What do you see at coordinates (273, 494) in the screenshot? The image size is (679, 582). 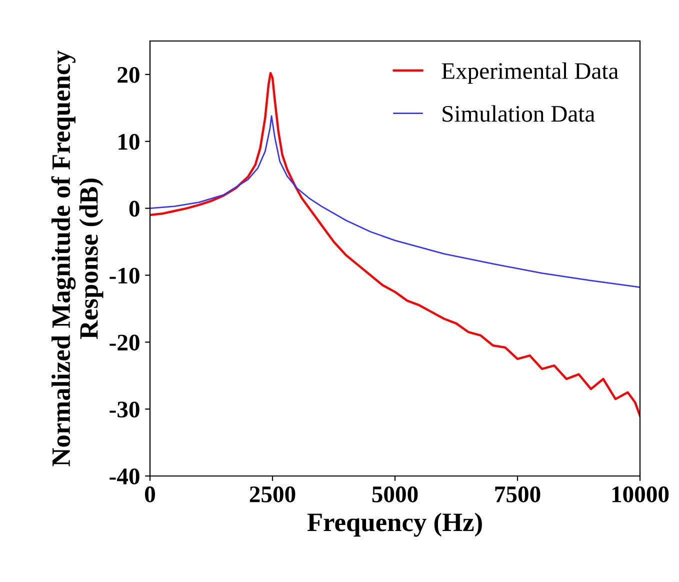 I see `x-tick-label: 2500` at bounding box center [273, 494].